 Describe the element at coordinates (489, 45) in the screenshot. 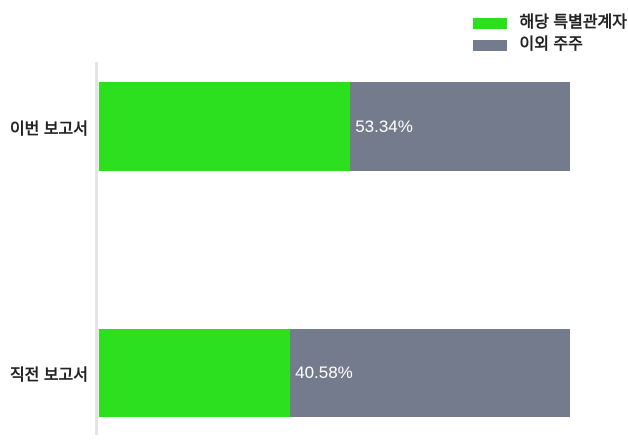

I see `legend-swatch-gray-icon` at that location.